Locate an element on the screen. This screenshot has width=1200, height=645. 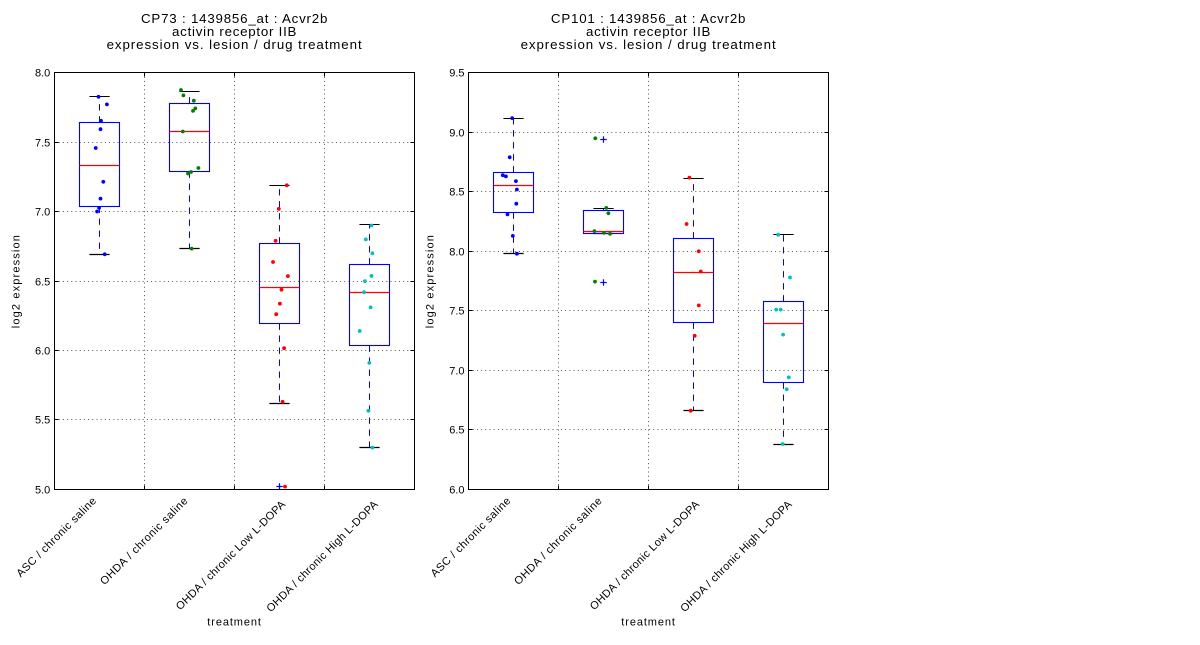
svg-text: CP101 : 1439856_at : Acvr2b is located at coordinates (648, 18).